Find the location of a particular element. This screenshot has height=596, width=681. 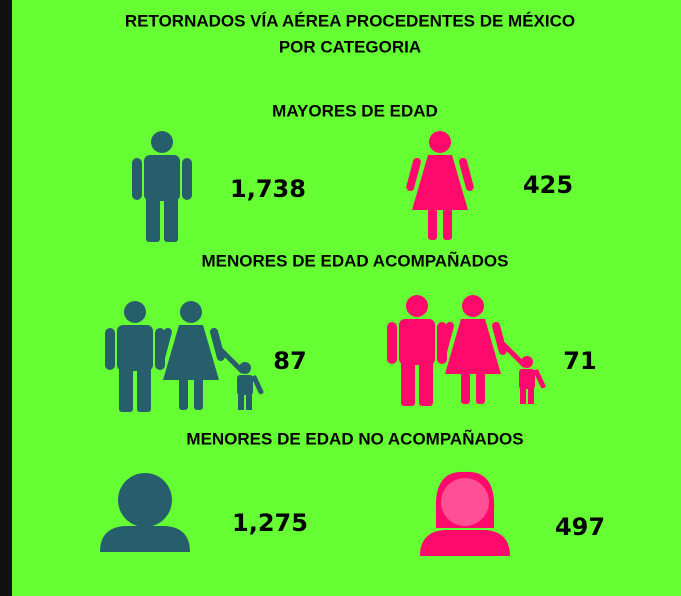

female-count: 497 is located at coordinates (580, 527).